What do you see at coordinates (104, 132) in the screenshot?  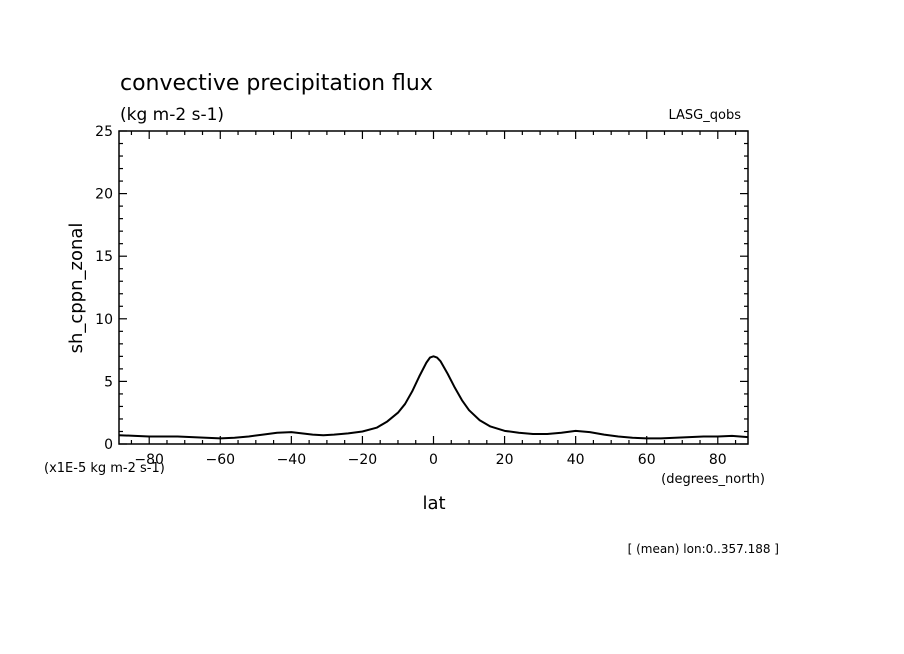 I see `y-tick-label: 25` at bounding box center [104, 132].